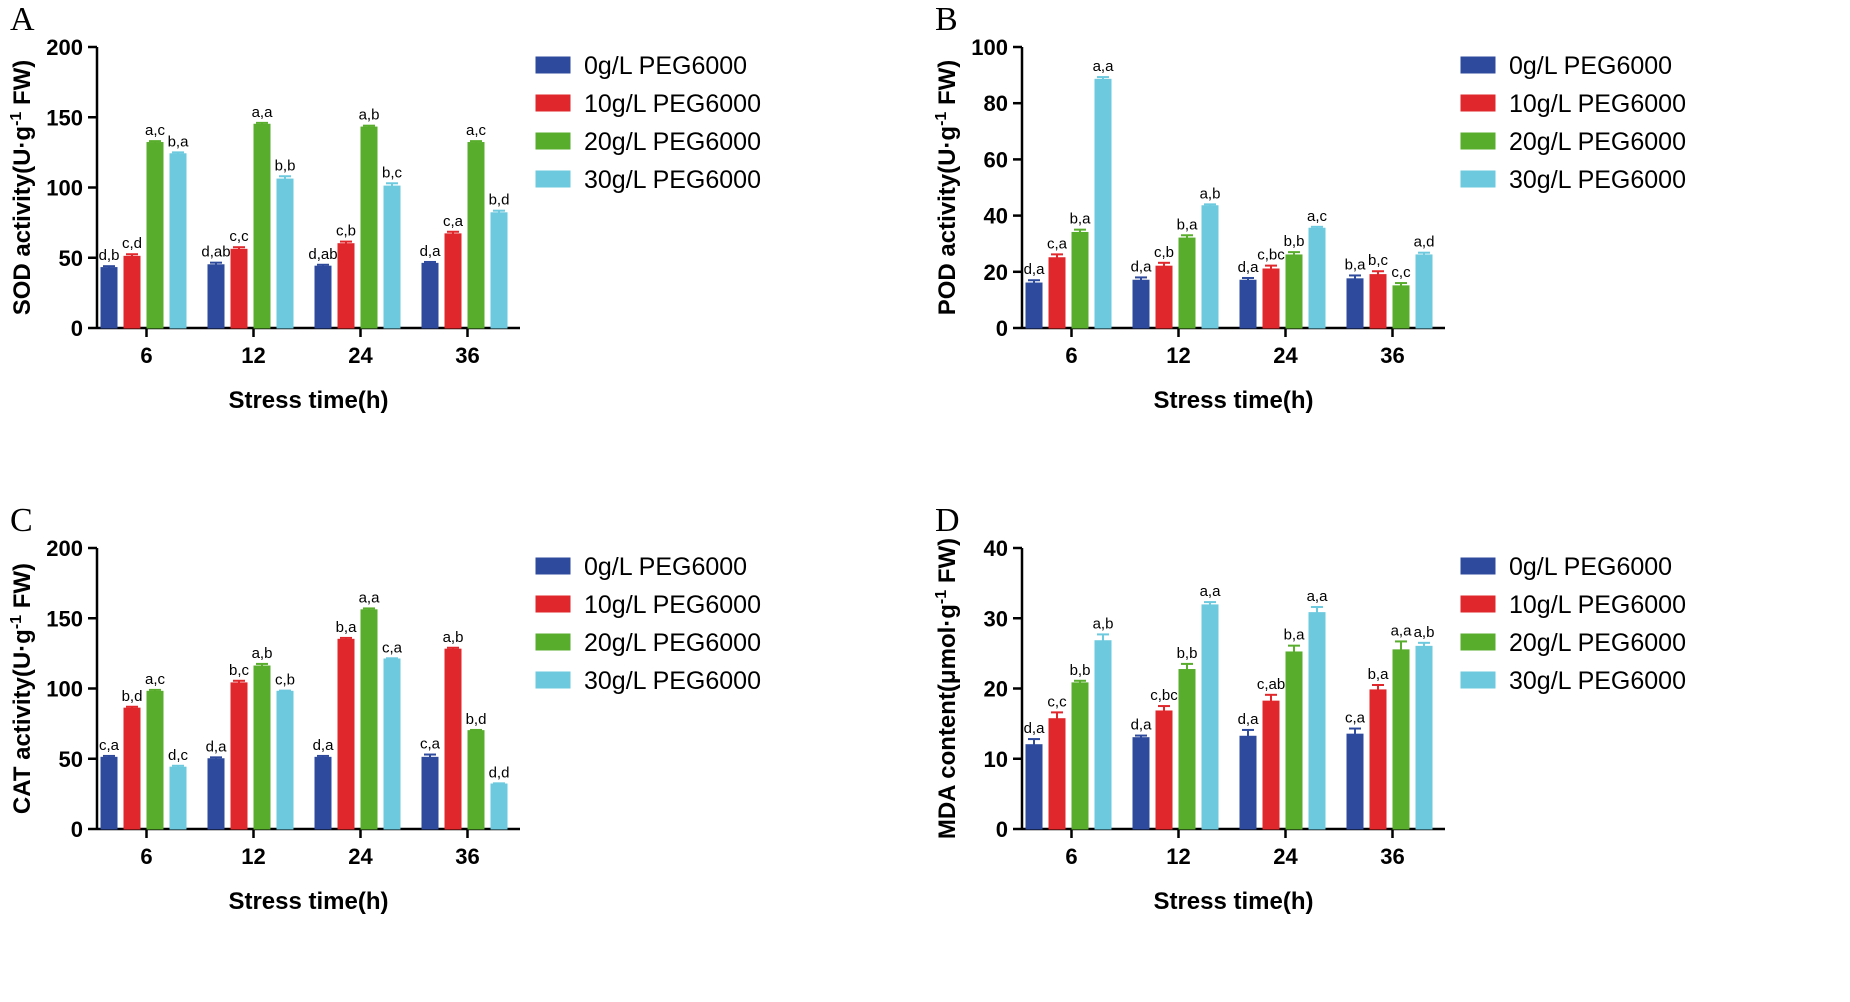  Describe the element at coordinates (947, 520) in the screenshot. I see `panel-letter-d: D` at that location.